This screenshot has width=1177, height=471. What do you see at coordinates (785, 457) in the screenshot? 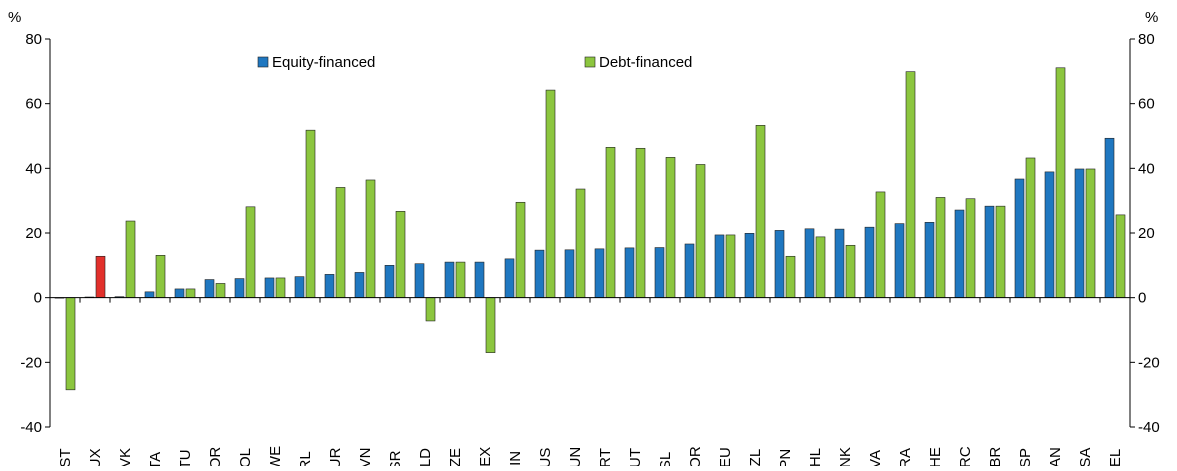
I see `x-tick-label: JPN` at bounding box center [785, 457].